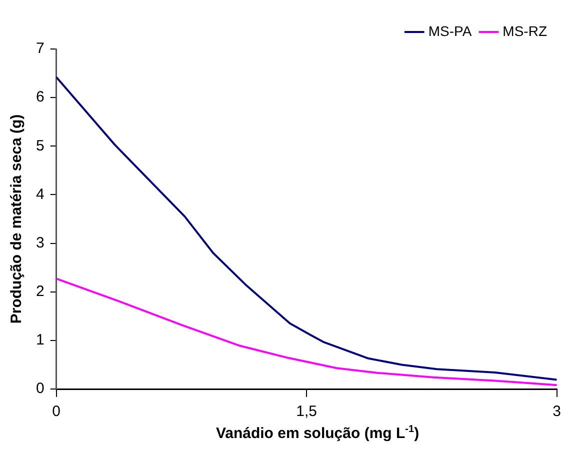  Describe the element at coordinates (40, 243) in the screenshot. I see `y-tick-label: 3` at that location.